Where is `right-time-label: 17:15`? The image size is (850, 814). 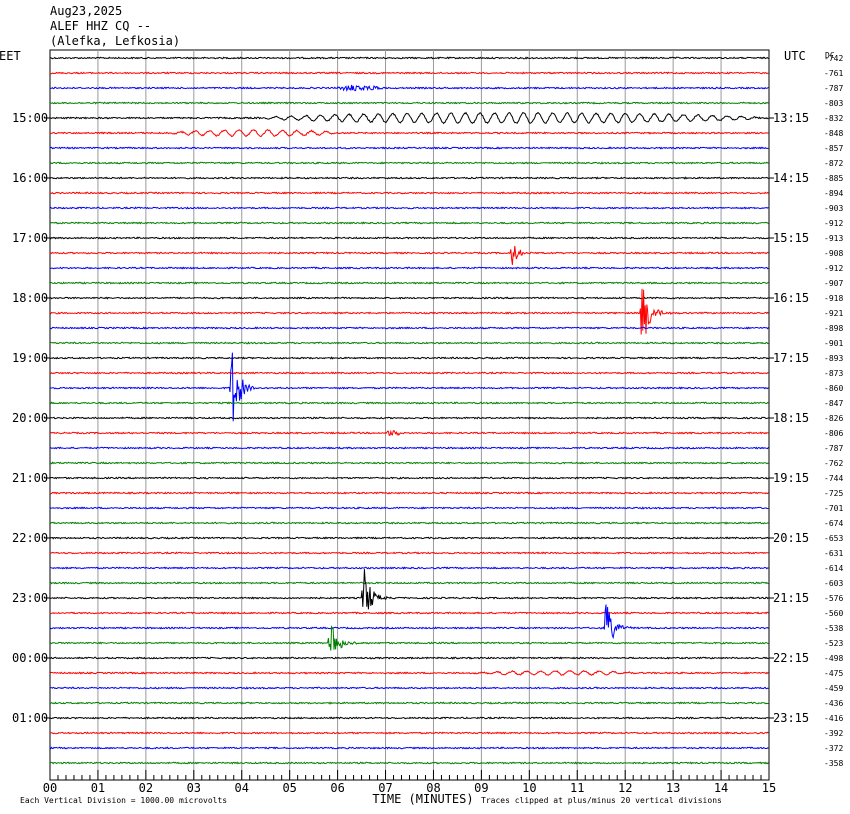 right-time-label: 17:15 is located at coordinates (791, 358).